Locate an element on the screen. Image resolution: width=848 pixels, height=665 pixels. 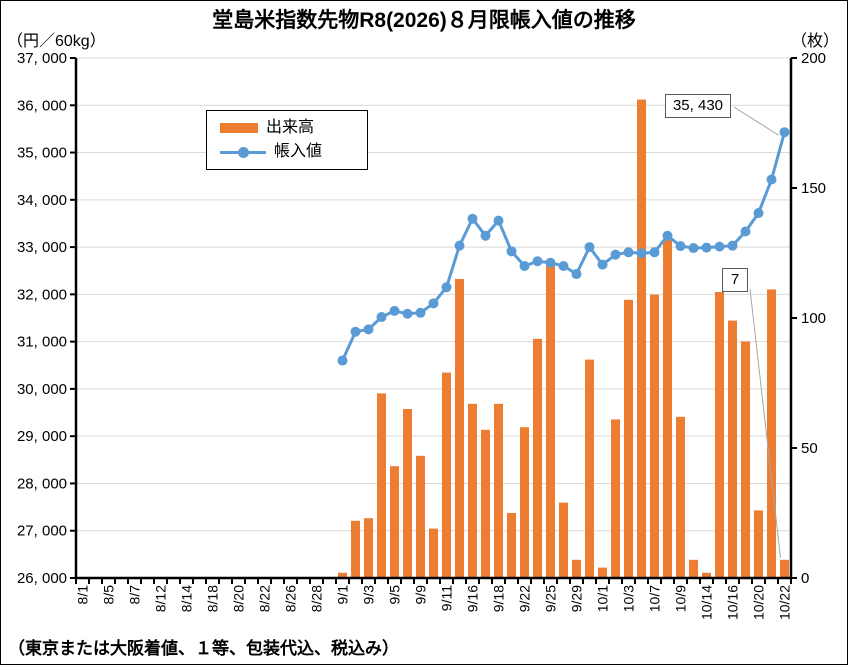
price-point-10/2 is located at coordinates (615, 254).